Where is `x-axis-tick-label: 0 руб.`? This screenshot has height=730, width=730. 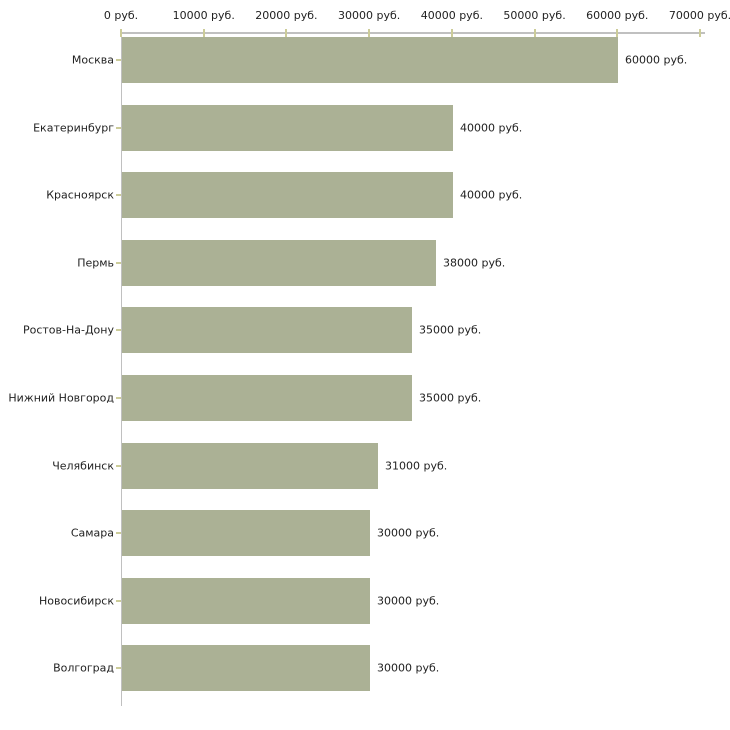 x-axis-tick-label: 0 руб. is located at coordinates (121, 15).